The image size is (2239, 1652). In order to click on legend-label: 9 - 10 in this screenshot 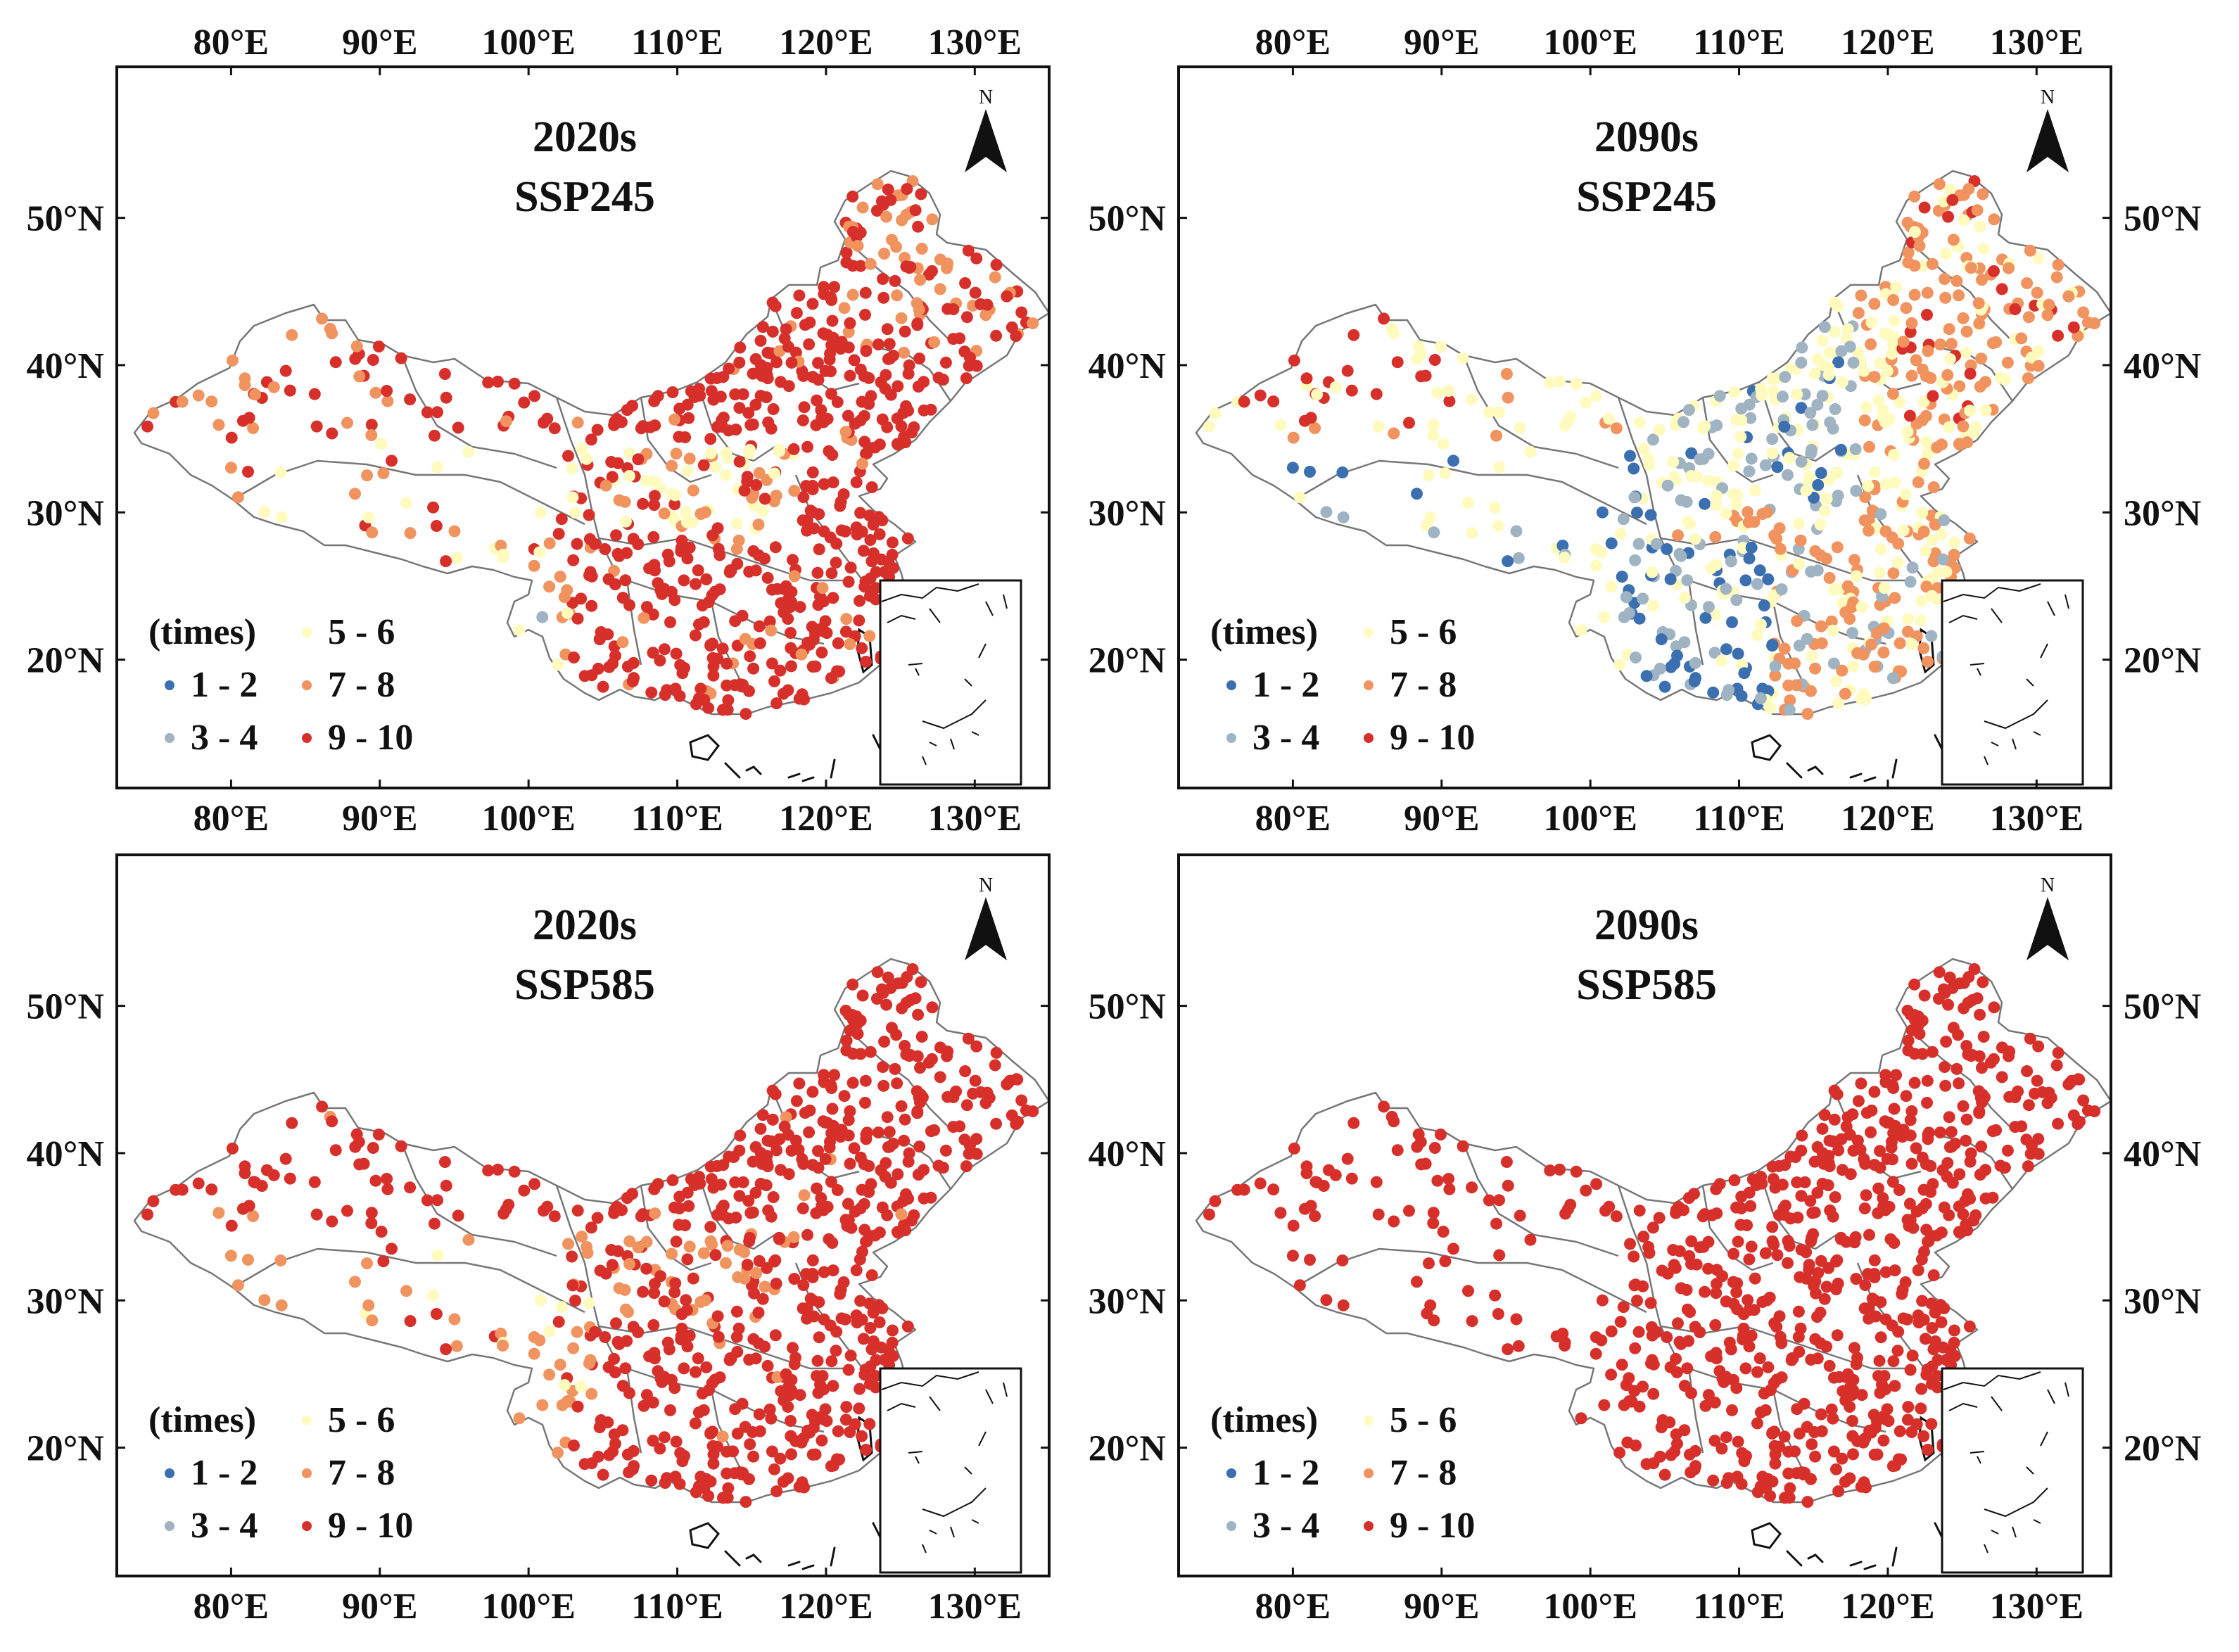, I will do `click(1432, 738)`.